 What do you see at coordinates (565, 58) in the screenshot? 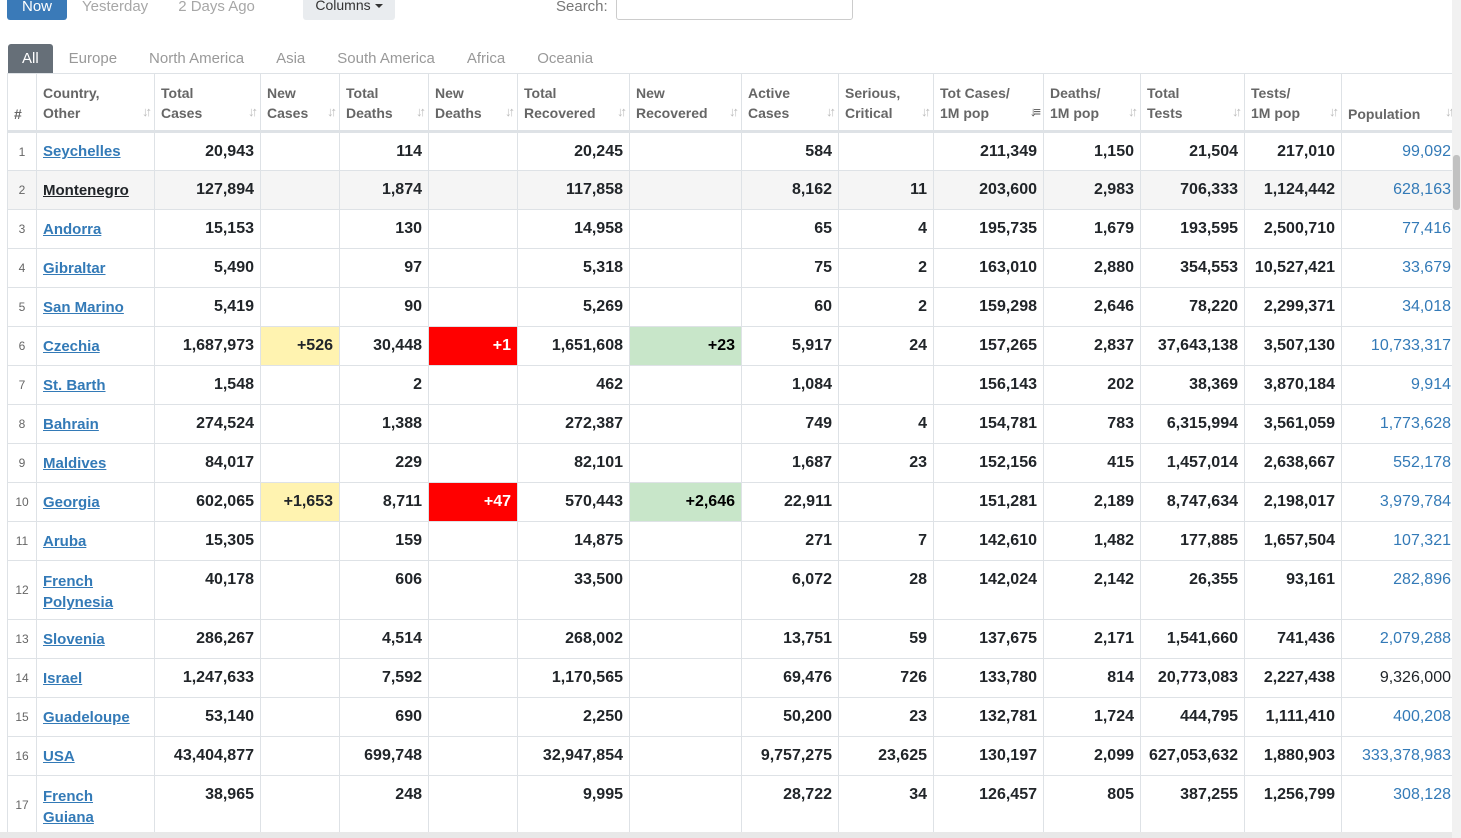
I see `tab-oceania: Oceania` at bounding box center [565, 58].